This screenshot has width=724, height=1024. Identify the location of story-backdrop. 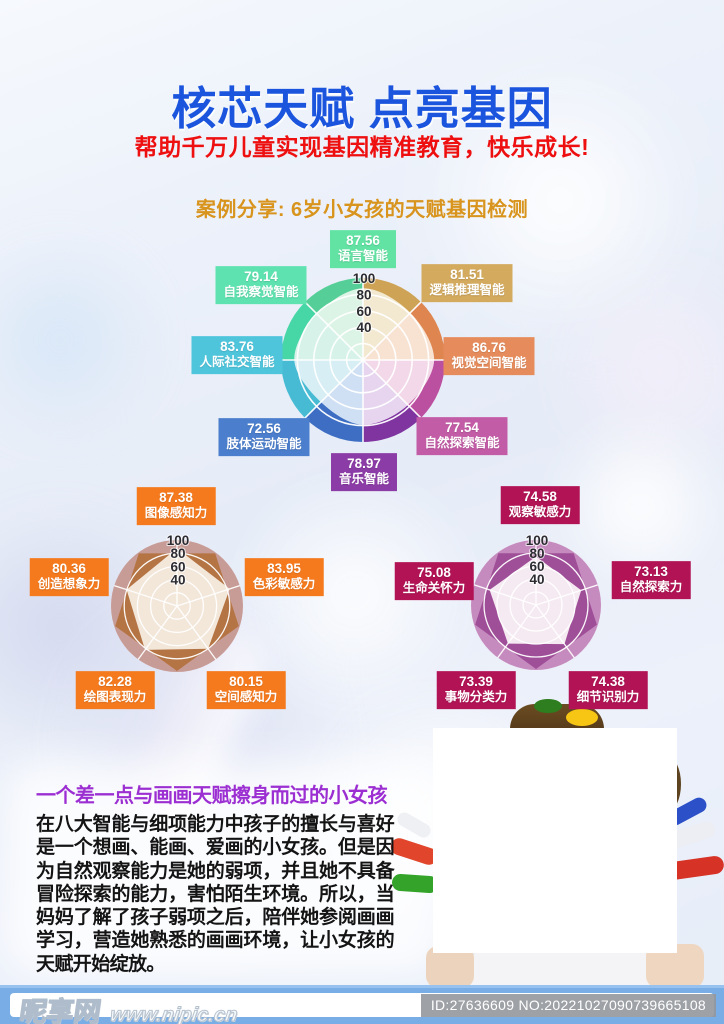
(225, 869).